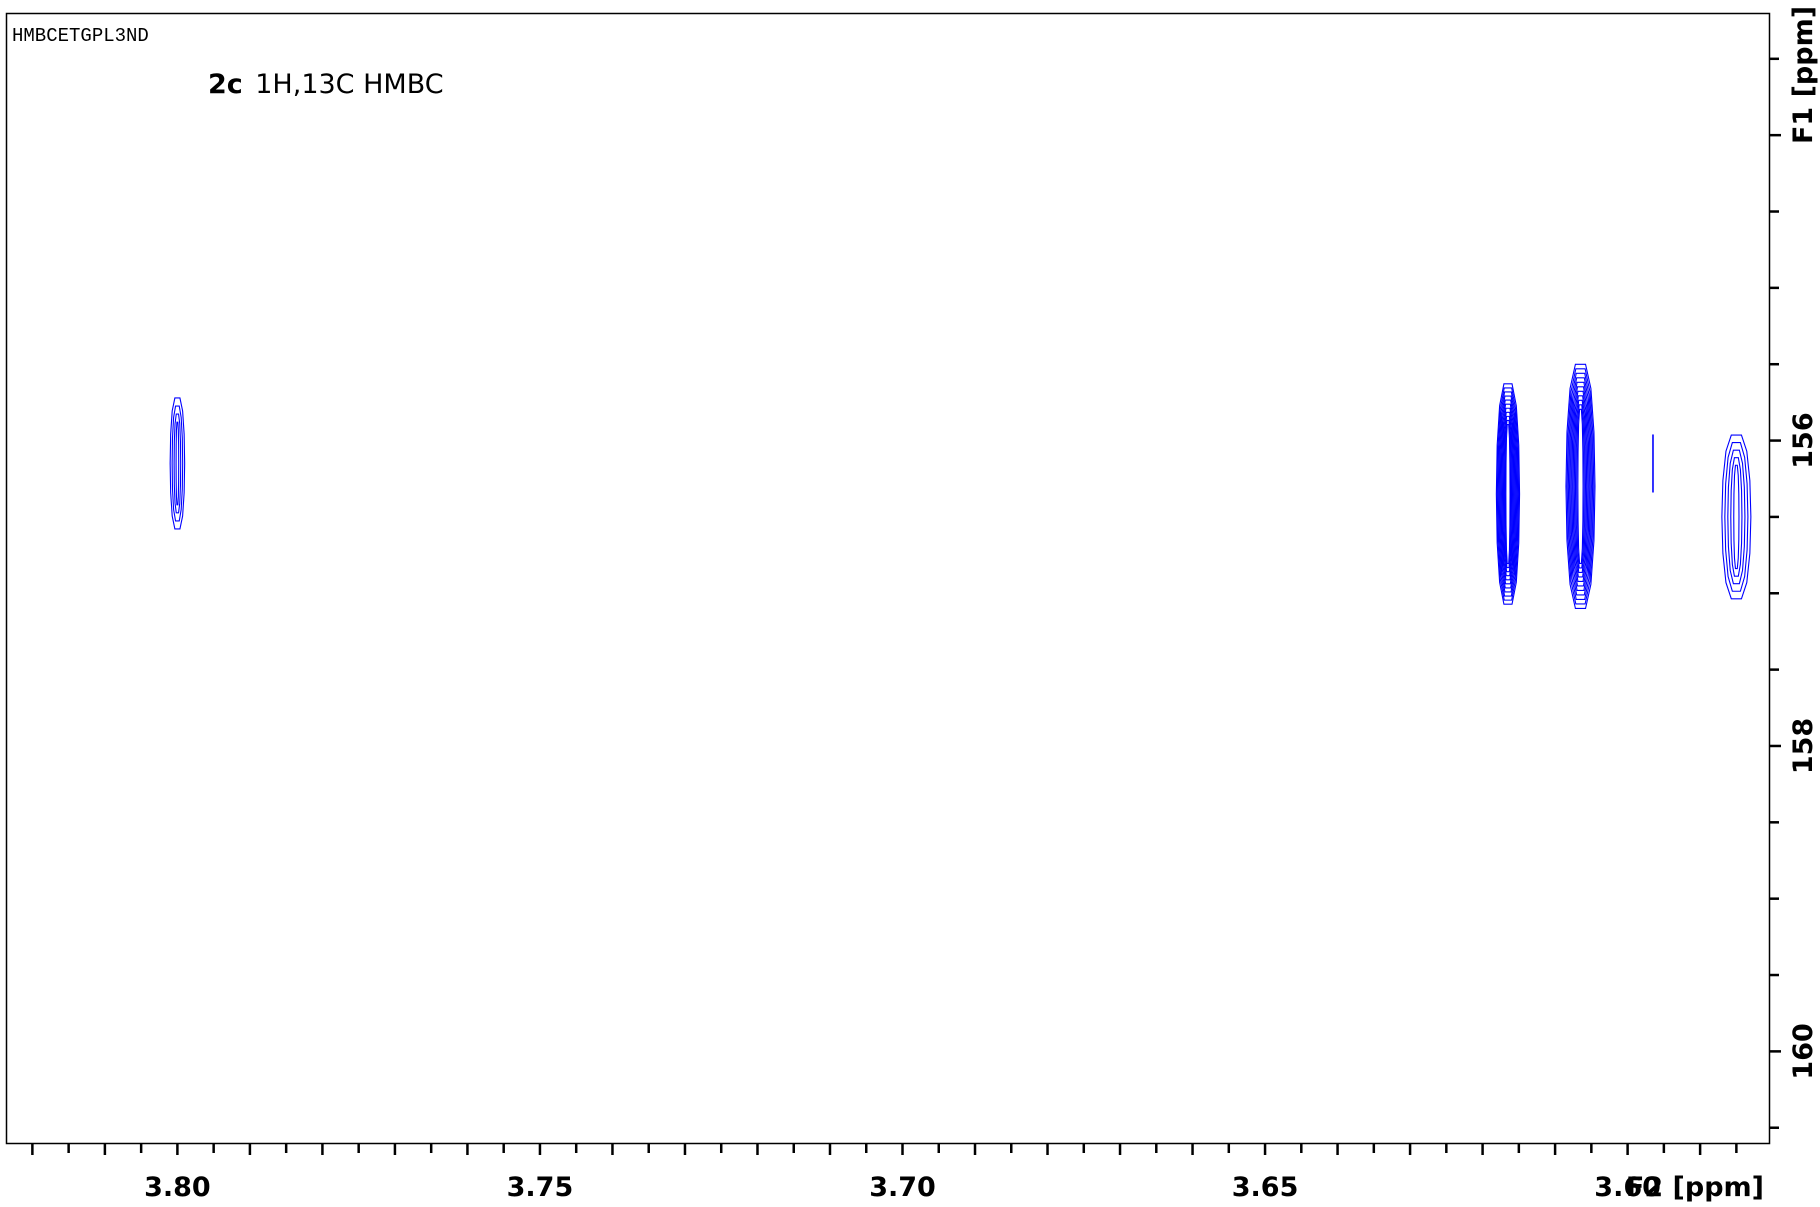 This screenshot has width=1820, height=1207. I want to click on x-tick-label: 3.60, so click(1627, 1187).